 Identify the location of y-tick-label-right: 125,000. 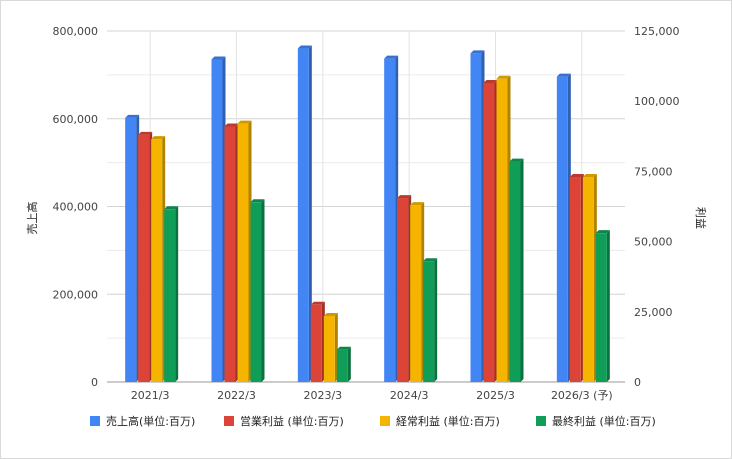
(657, 31).